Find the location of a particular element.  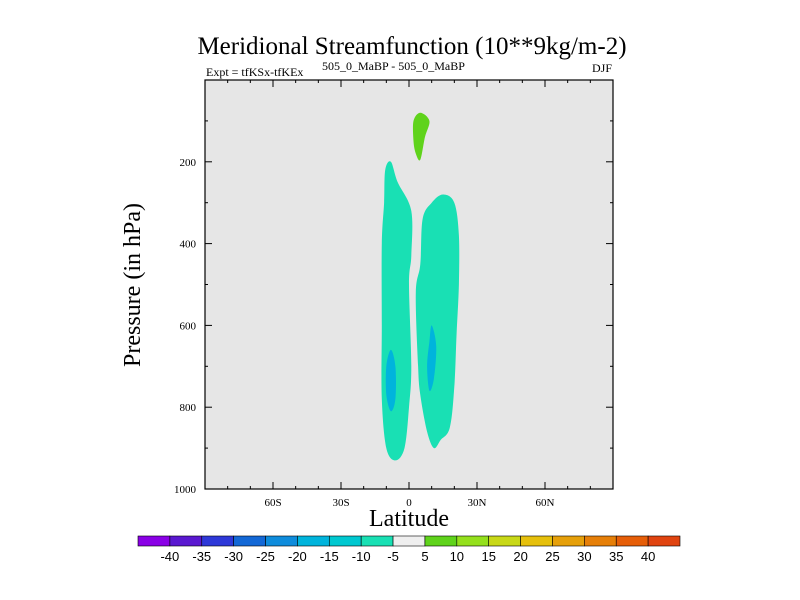

chart-title: Meridional Streamfunction (10**9kg/m-2) is located at coordinates (411, 46).